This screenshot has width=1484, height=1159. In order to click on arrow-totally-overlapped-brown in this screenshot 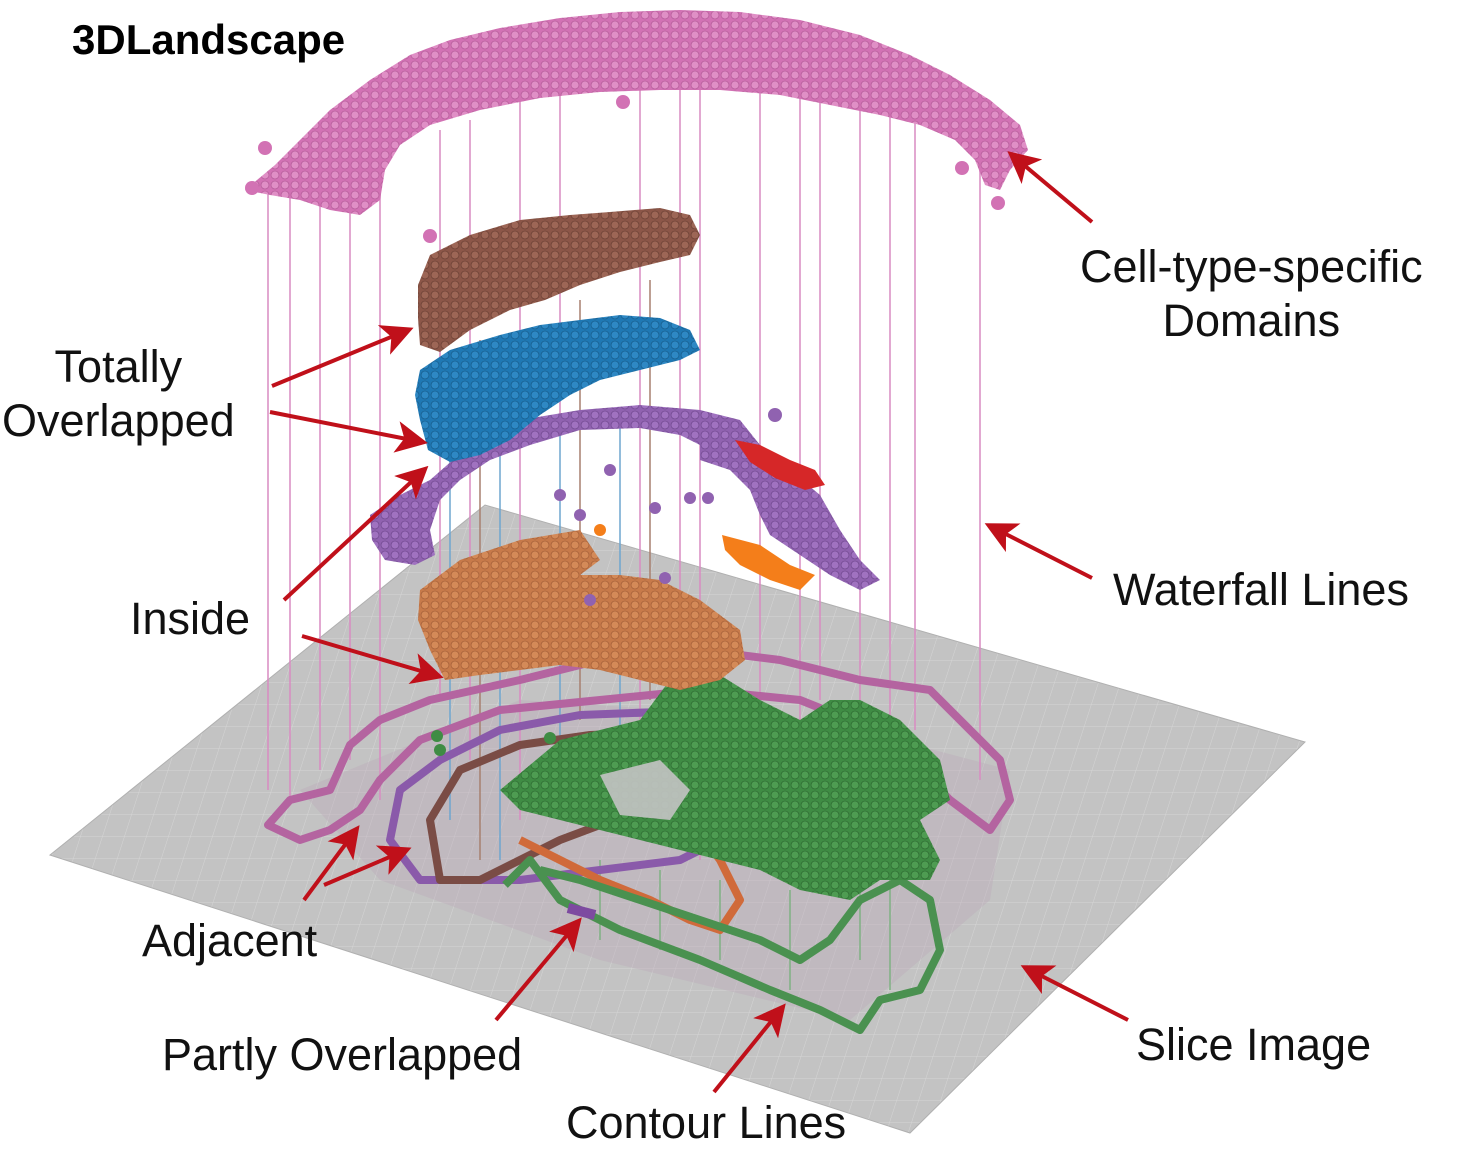, I will do `click(342, 356)`.